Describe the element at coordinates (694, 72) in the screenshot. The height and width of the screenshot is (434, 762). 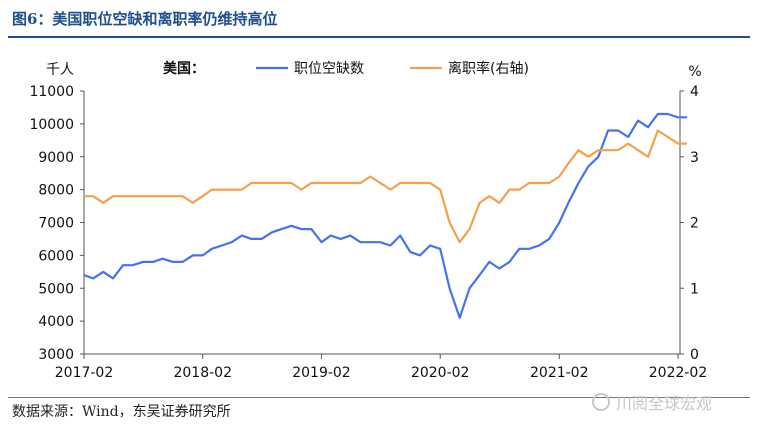
I see `y-right-unit: %` at that location.